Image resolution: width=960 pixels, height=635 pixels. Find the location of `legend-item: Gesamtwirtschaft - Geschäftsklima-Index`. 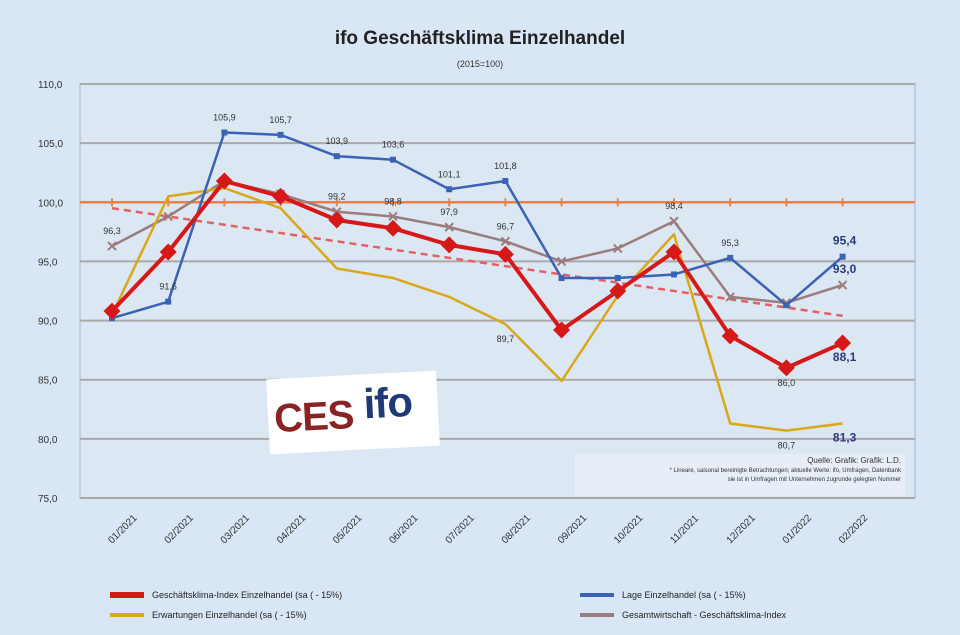

legend-item: Gesamtwirtschaft - Geschäftsklima-Index is located at coordinates (683, 615).